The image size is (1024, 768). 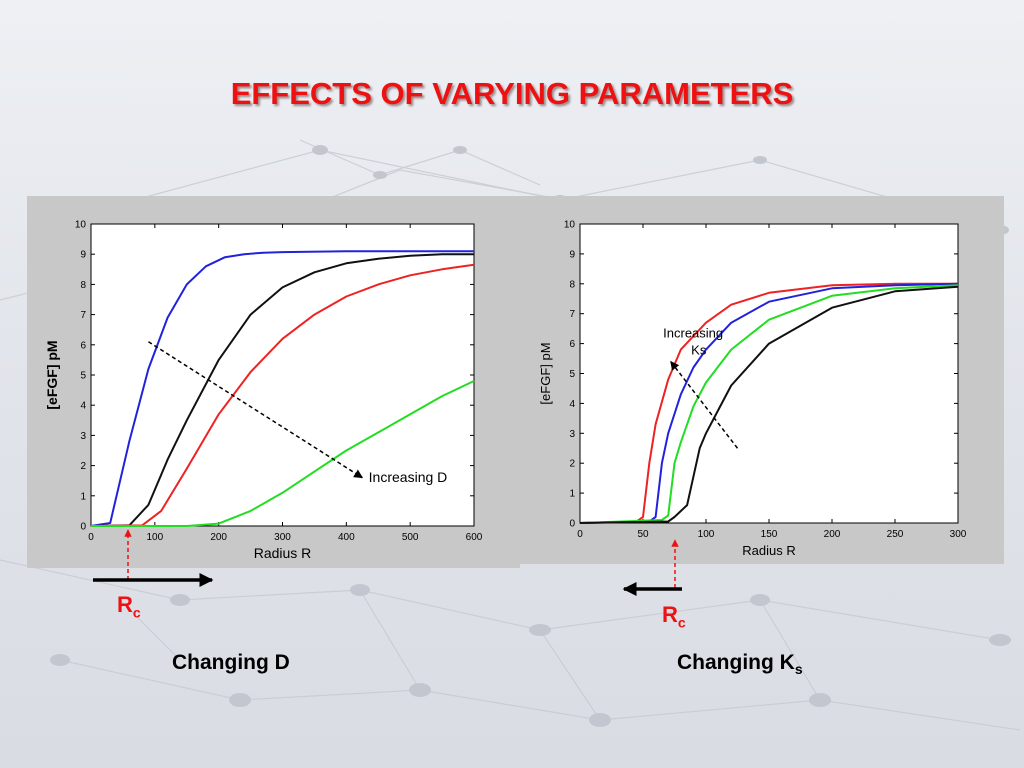 I want to click on x-tick-label: 600, so click(x=474, y=537).